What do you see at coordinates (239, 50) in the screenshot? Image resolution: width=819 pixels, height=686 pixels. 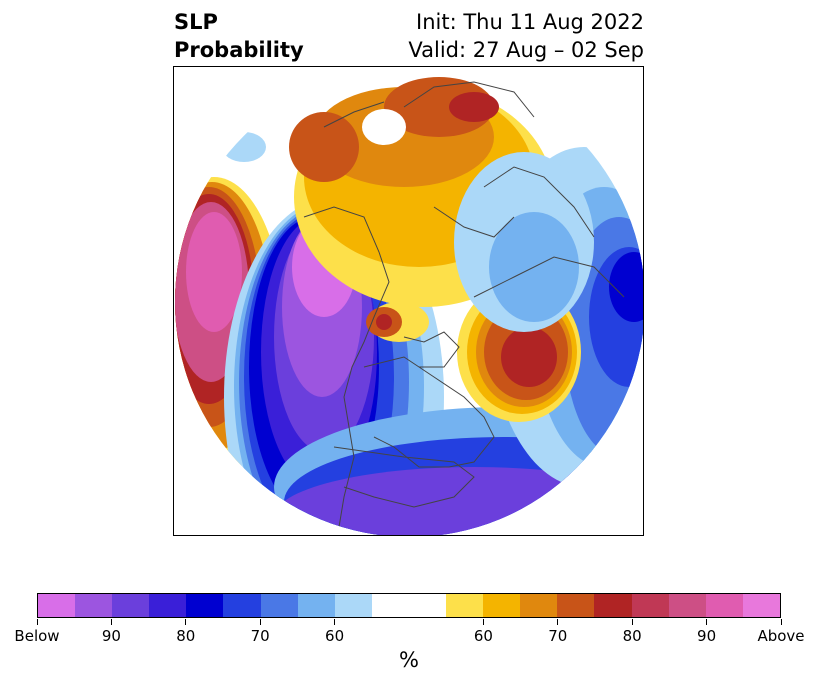 I see `title-type: Probability` at bounding box center [239, 50].